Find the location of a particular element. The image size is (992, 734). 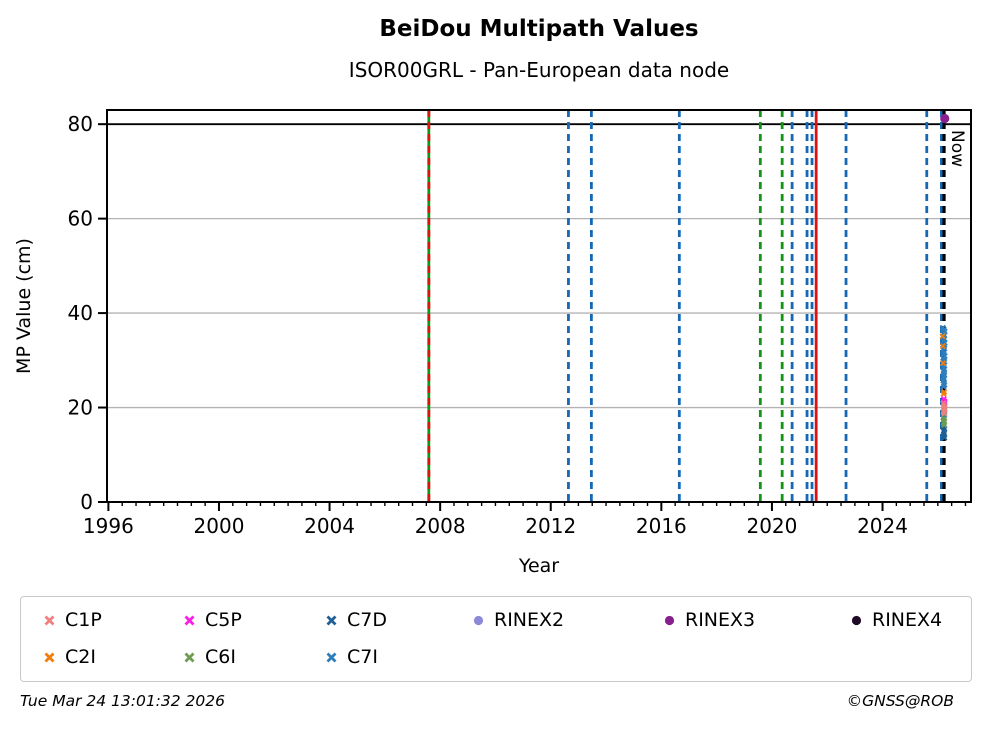

legend-label: RINEX2 is located at coordinates (529, 620).